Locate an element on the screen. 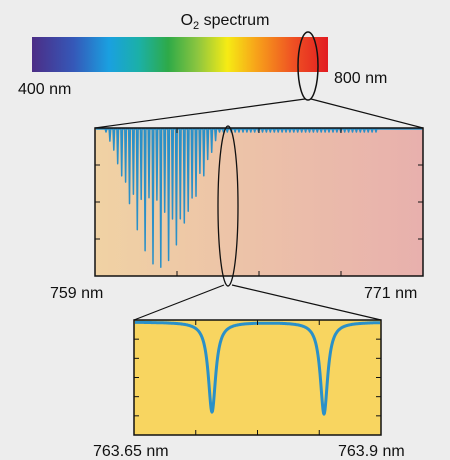 The height and width of the screenshot is (460, 450). zoom-connector-left-lower is located at coordinates (179, 302).